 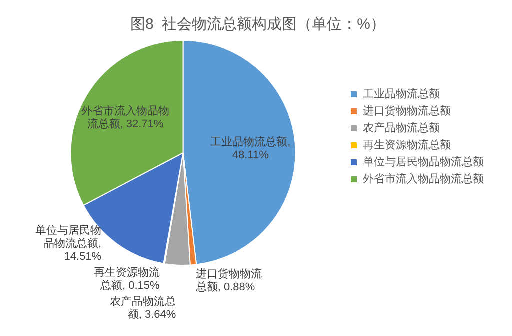 What do you see at coordinates (401, 94) in the screenshot?
I see `legend-label: 工业品物流总额` at bounding box center [401, 94].